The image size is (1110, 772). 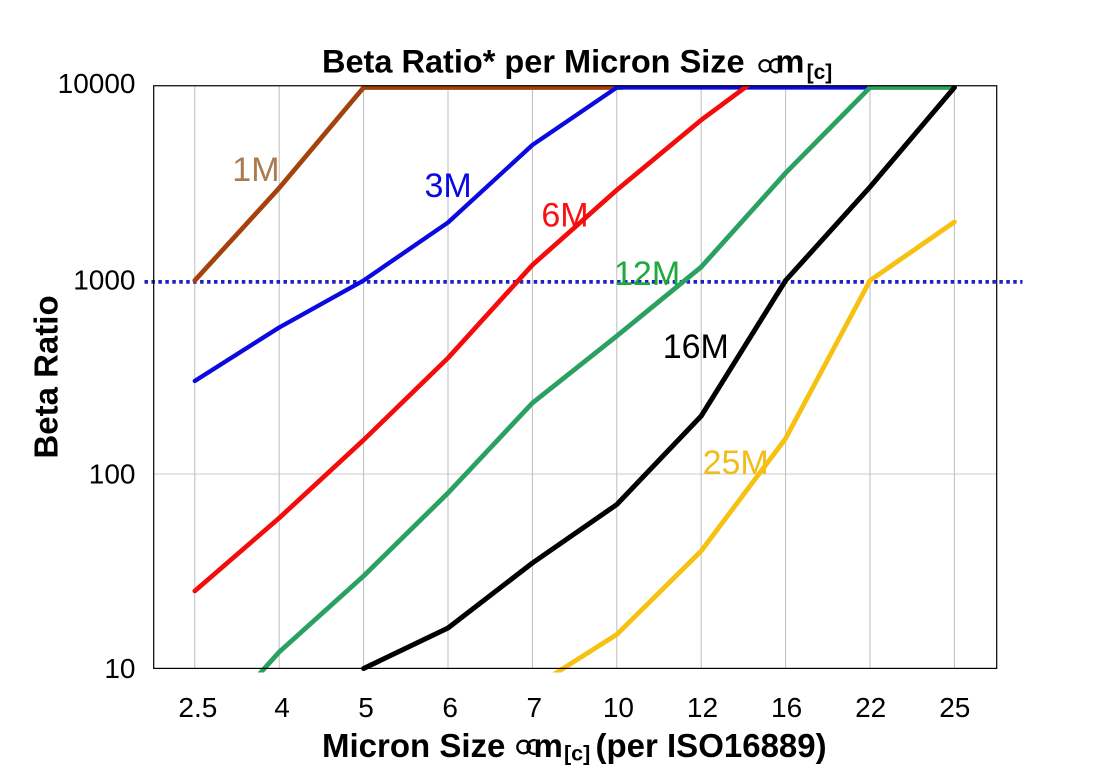 I want to click on svg-text: 5, so click(x=366, y=707).